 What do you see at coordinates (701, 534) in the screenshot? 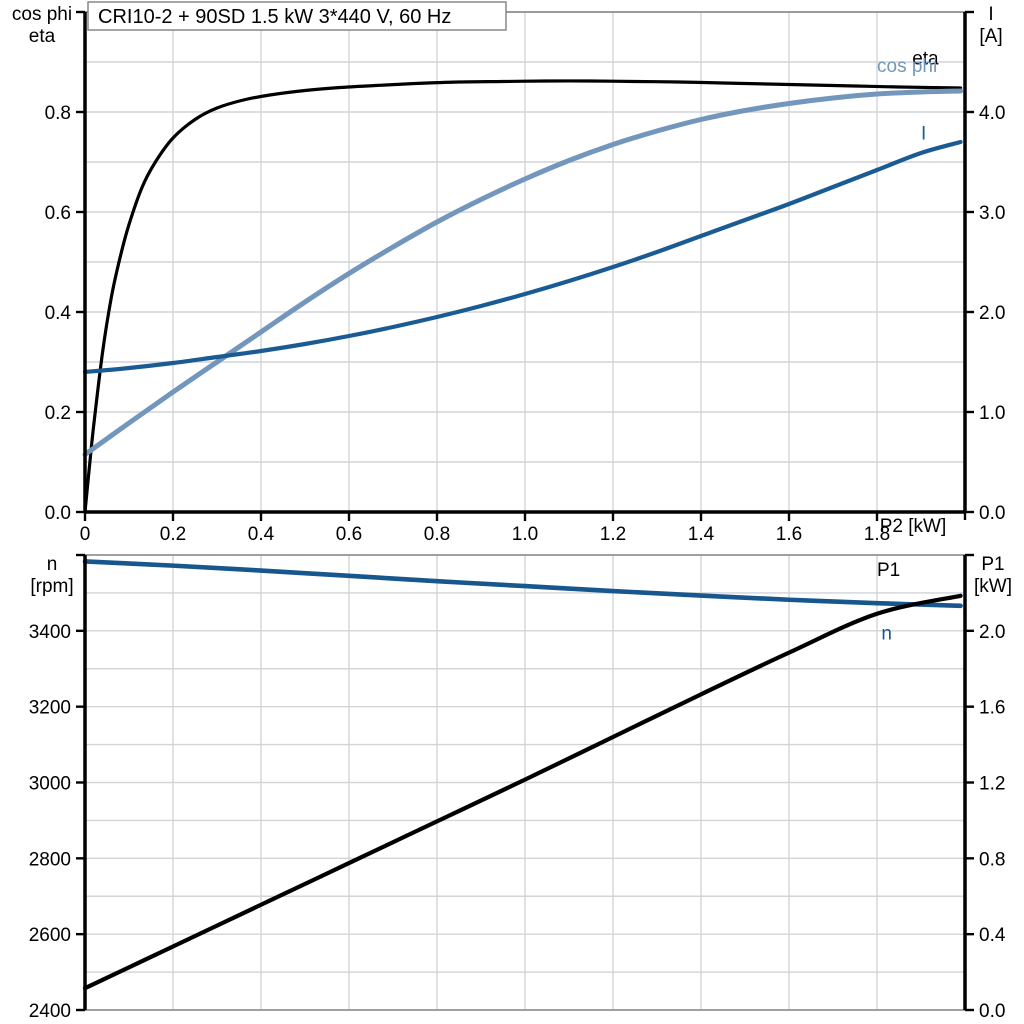
I see `x-tick-label: 1.4` at bounding box center [701, 534].